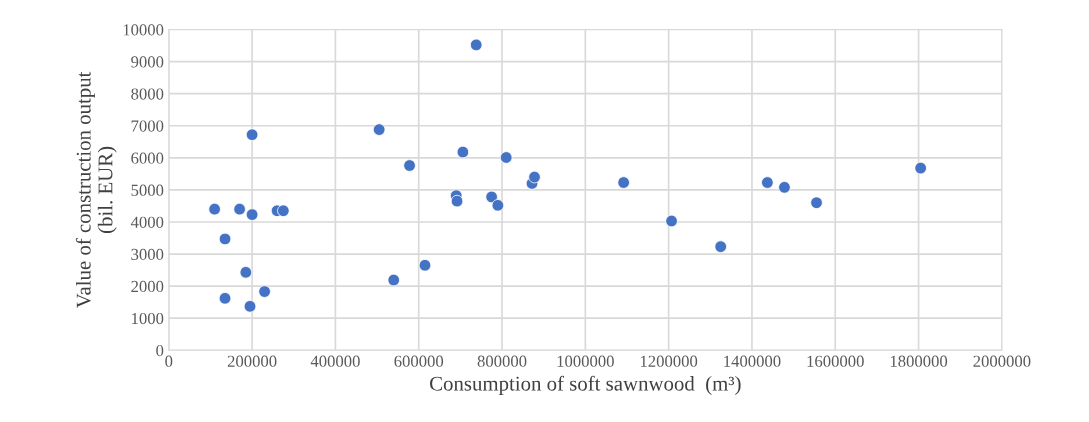 The height and width of the screenshot is (422, 1089). I want to click on y-tick-label: 10000, so click(143, 30).